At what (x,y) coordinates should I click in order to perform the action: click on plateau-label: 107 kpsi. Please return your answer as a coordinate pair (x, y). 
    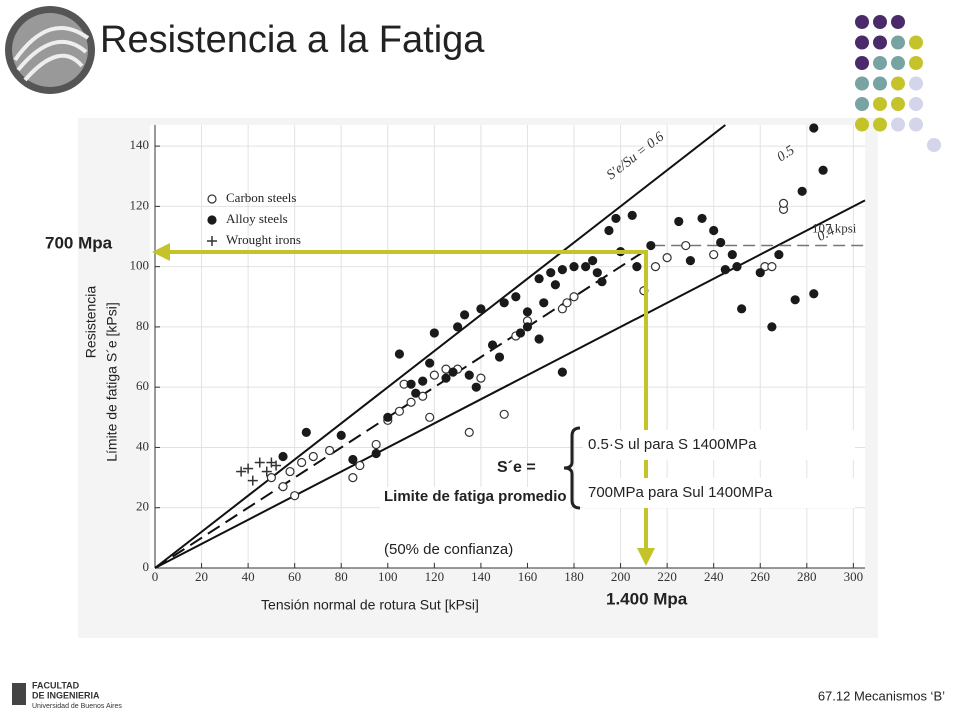
    Looking at the image, I should click on (834, 228).